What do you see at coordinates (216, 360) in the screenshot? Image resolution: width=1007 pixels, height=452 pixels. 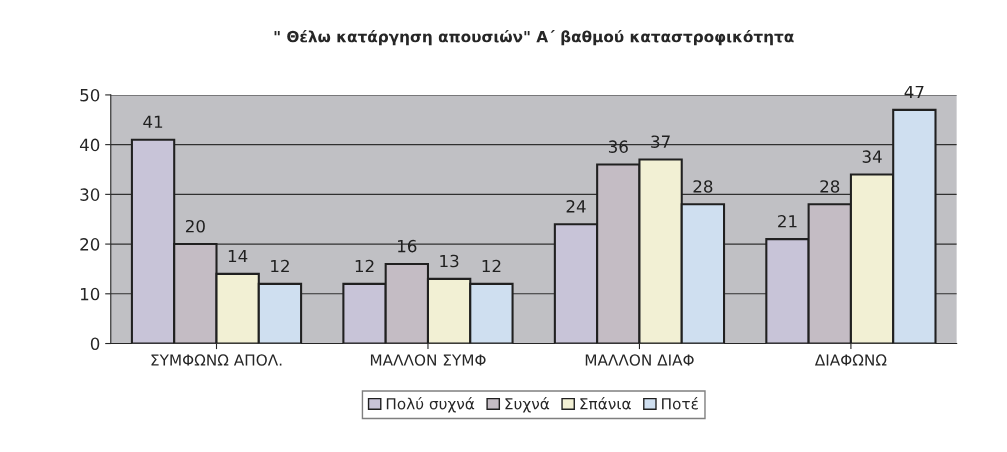 I see `x-tick-label: ΣΥΜΦΩΝΩ ΑΠΟΛ.` at bounding box center [216, 360].